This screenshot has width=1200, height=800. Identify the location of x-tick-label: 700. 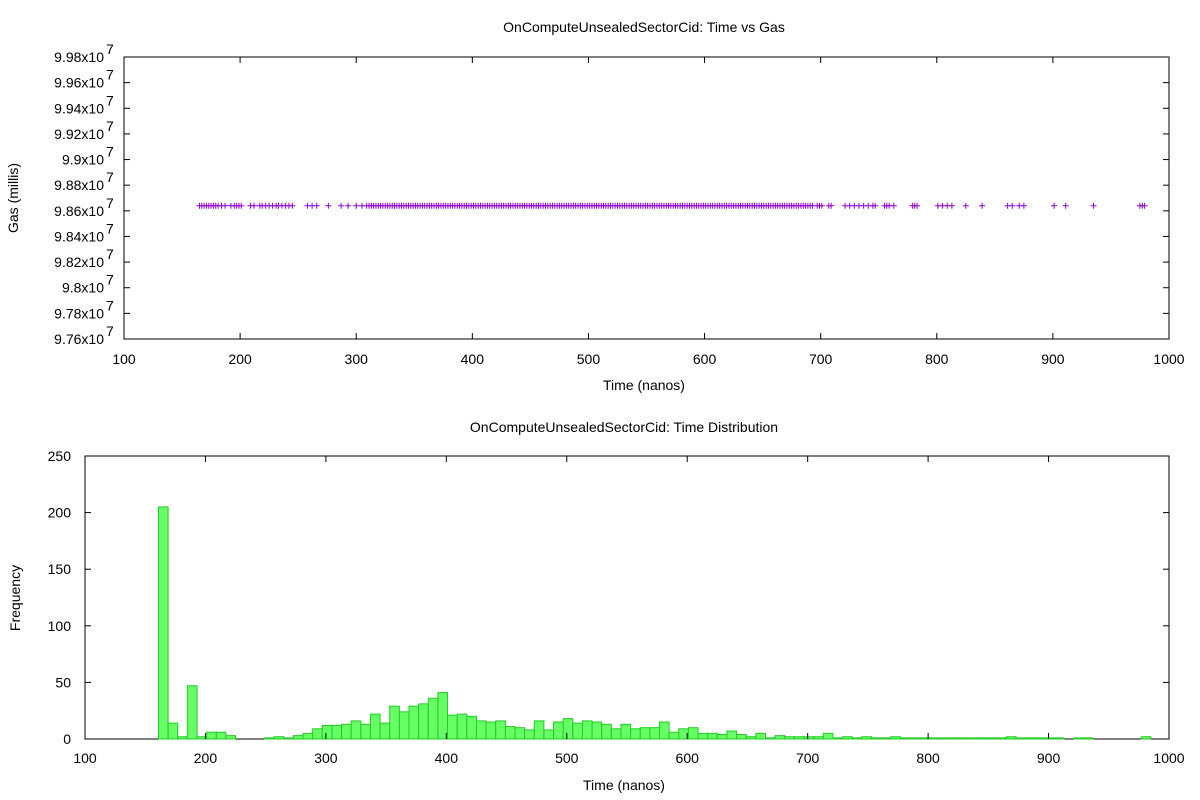
(821, 359).